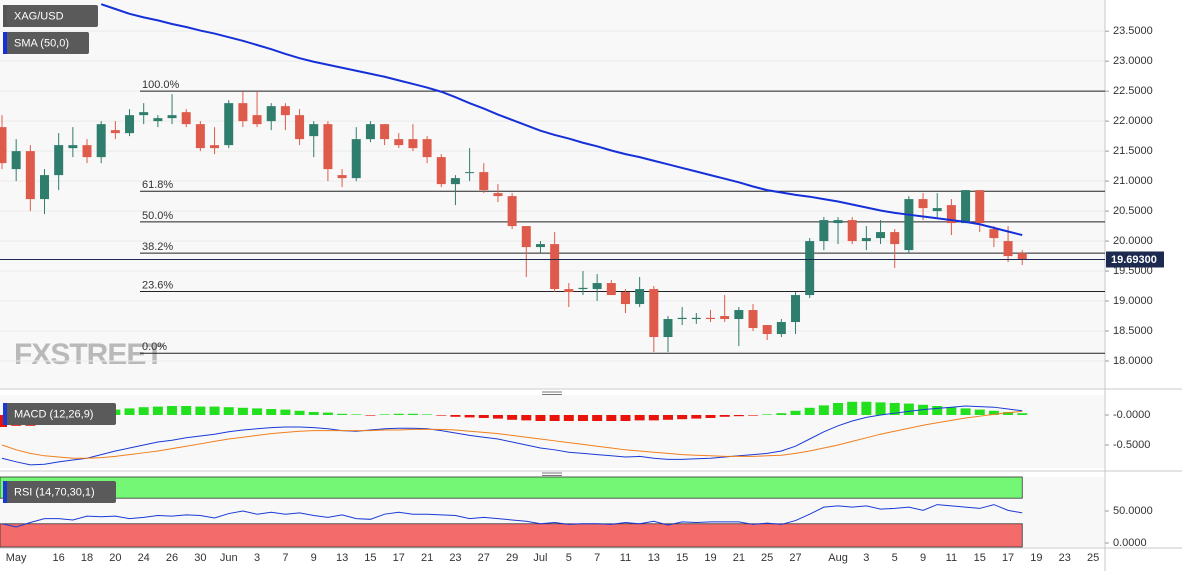 The image size is (1182, 571). What do you see at coordinates (1133, 511) in the screenshot?
I see `y-tick-label: 50.0000` at bounding box center [1133, 511].